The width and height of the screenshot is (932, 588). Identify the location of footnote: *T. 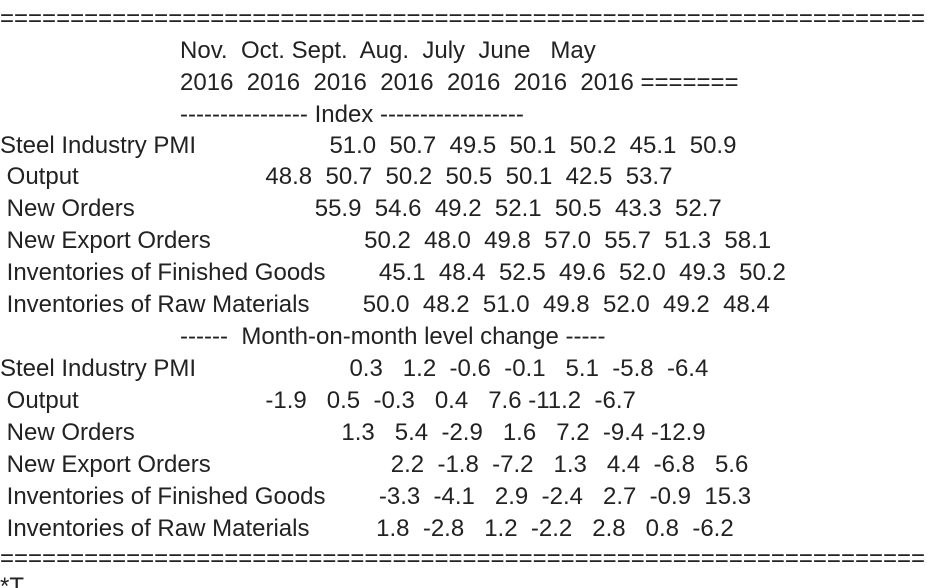
(12, 580).